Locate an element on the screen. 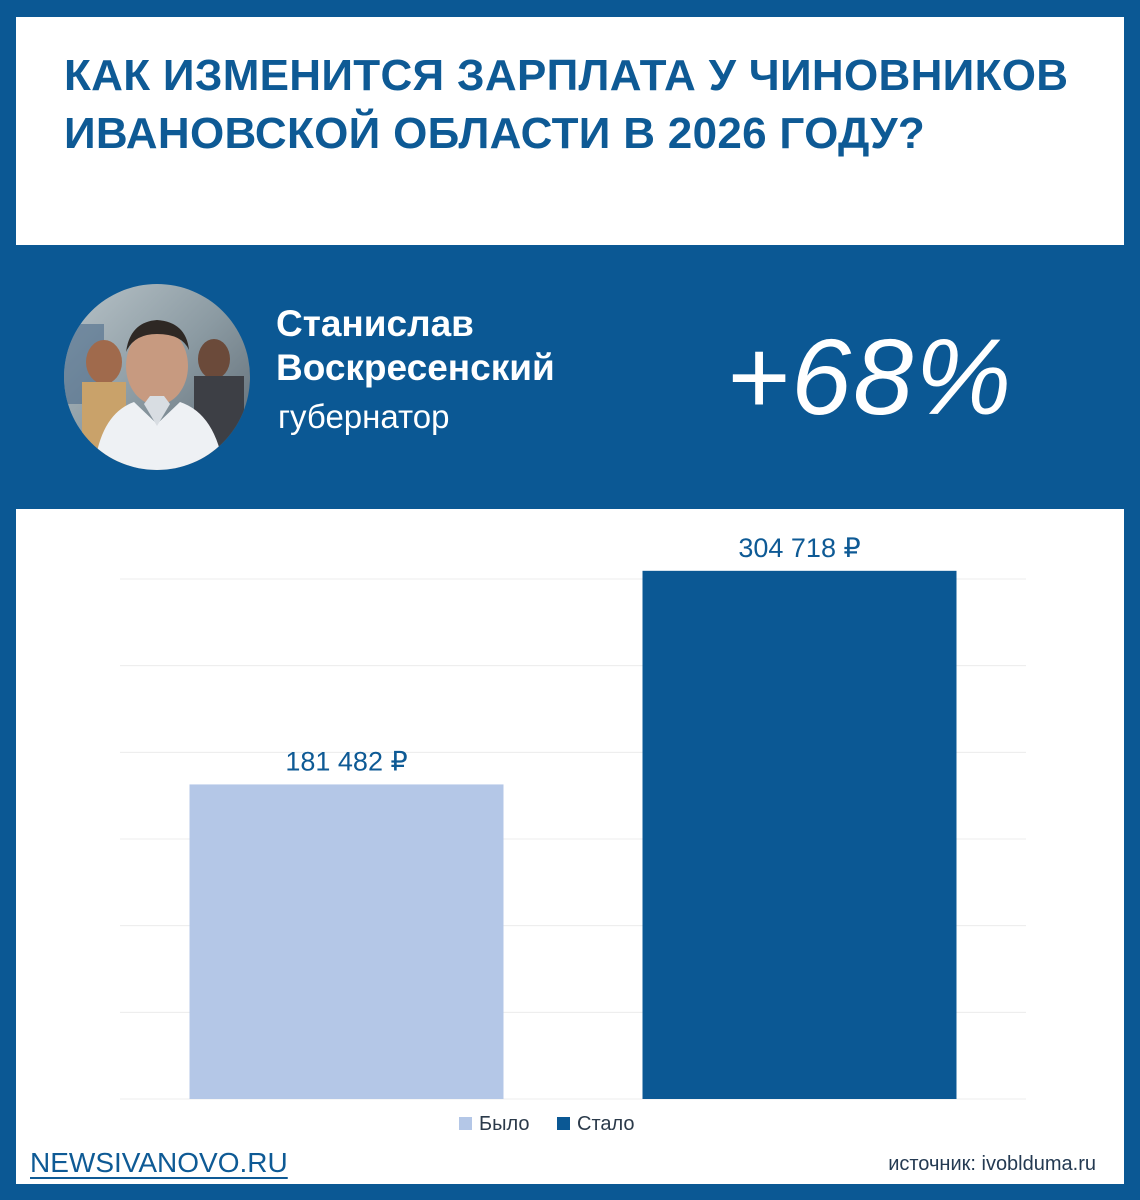 The height and width of the screenshot is (1200, 1140). portrait-photo is located at coordinates (157, 377).